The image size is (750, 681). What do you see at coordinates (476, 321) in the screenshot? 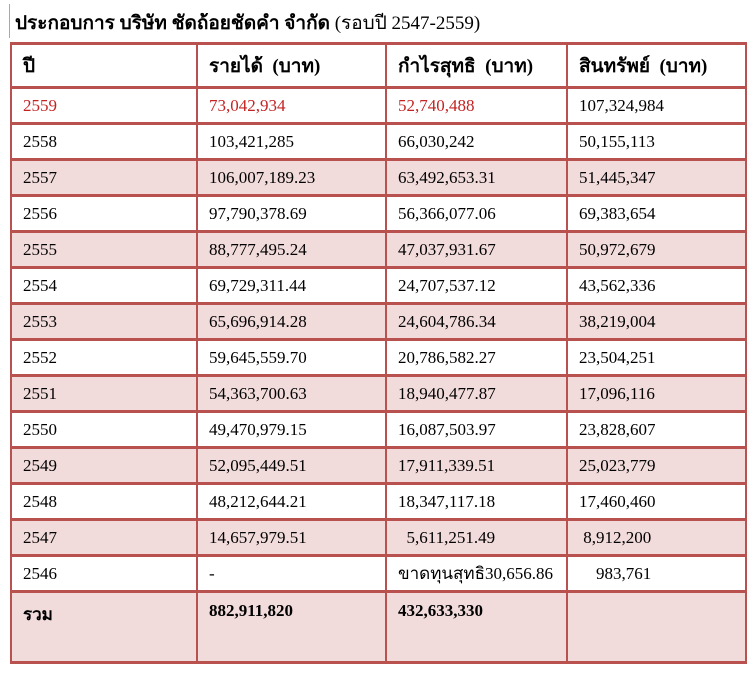
I see `cell-profit: 24,604,786.34` at bounding box center [476, 321].